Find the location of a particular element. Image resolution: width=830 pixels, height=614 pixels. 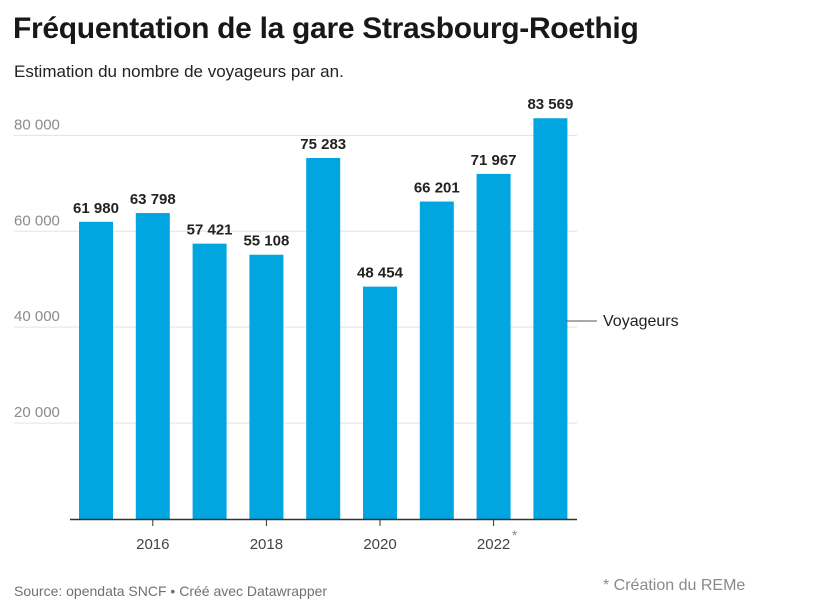

data-label: 66 201 is located at coordinates (437, 188).